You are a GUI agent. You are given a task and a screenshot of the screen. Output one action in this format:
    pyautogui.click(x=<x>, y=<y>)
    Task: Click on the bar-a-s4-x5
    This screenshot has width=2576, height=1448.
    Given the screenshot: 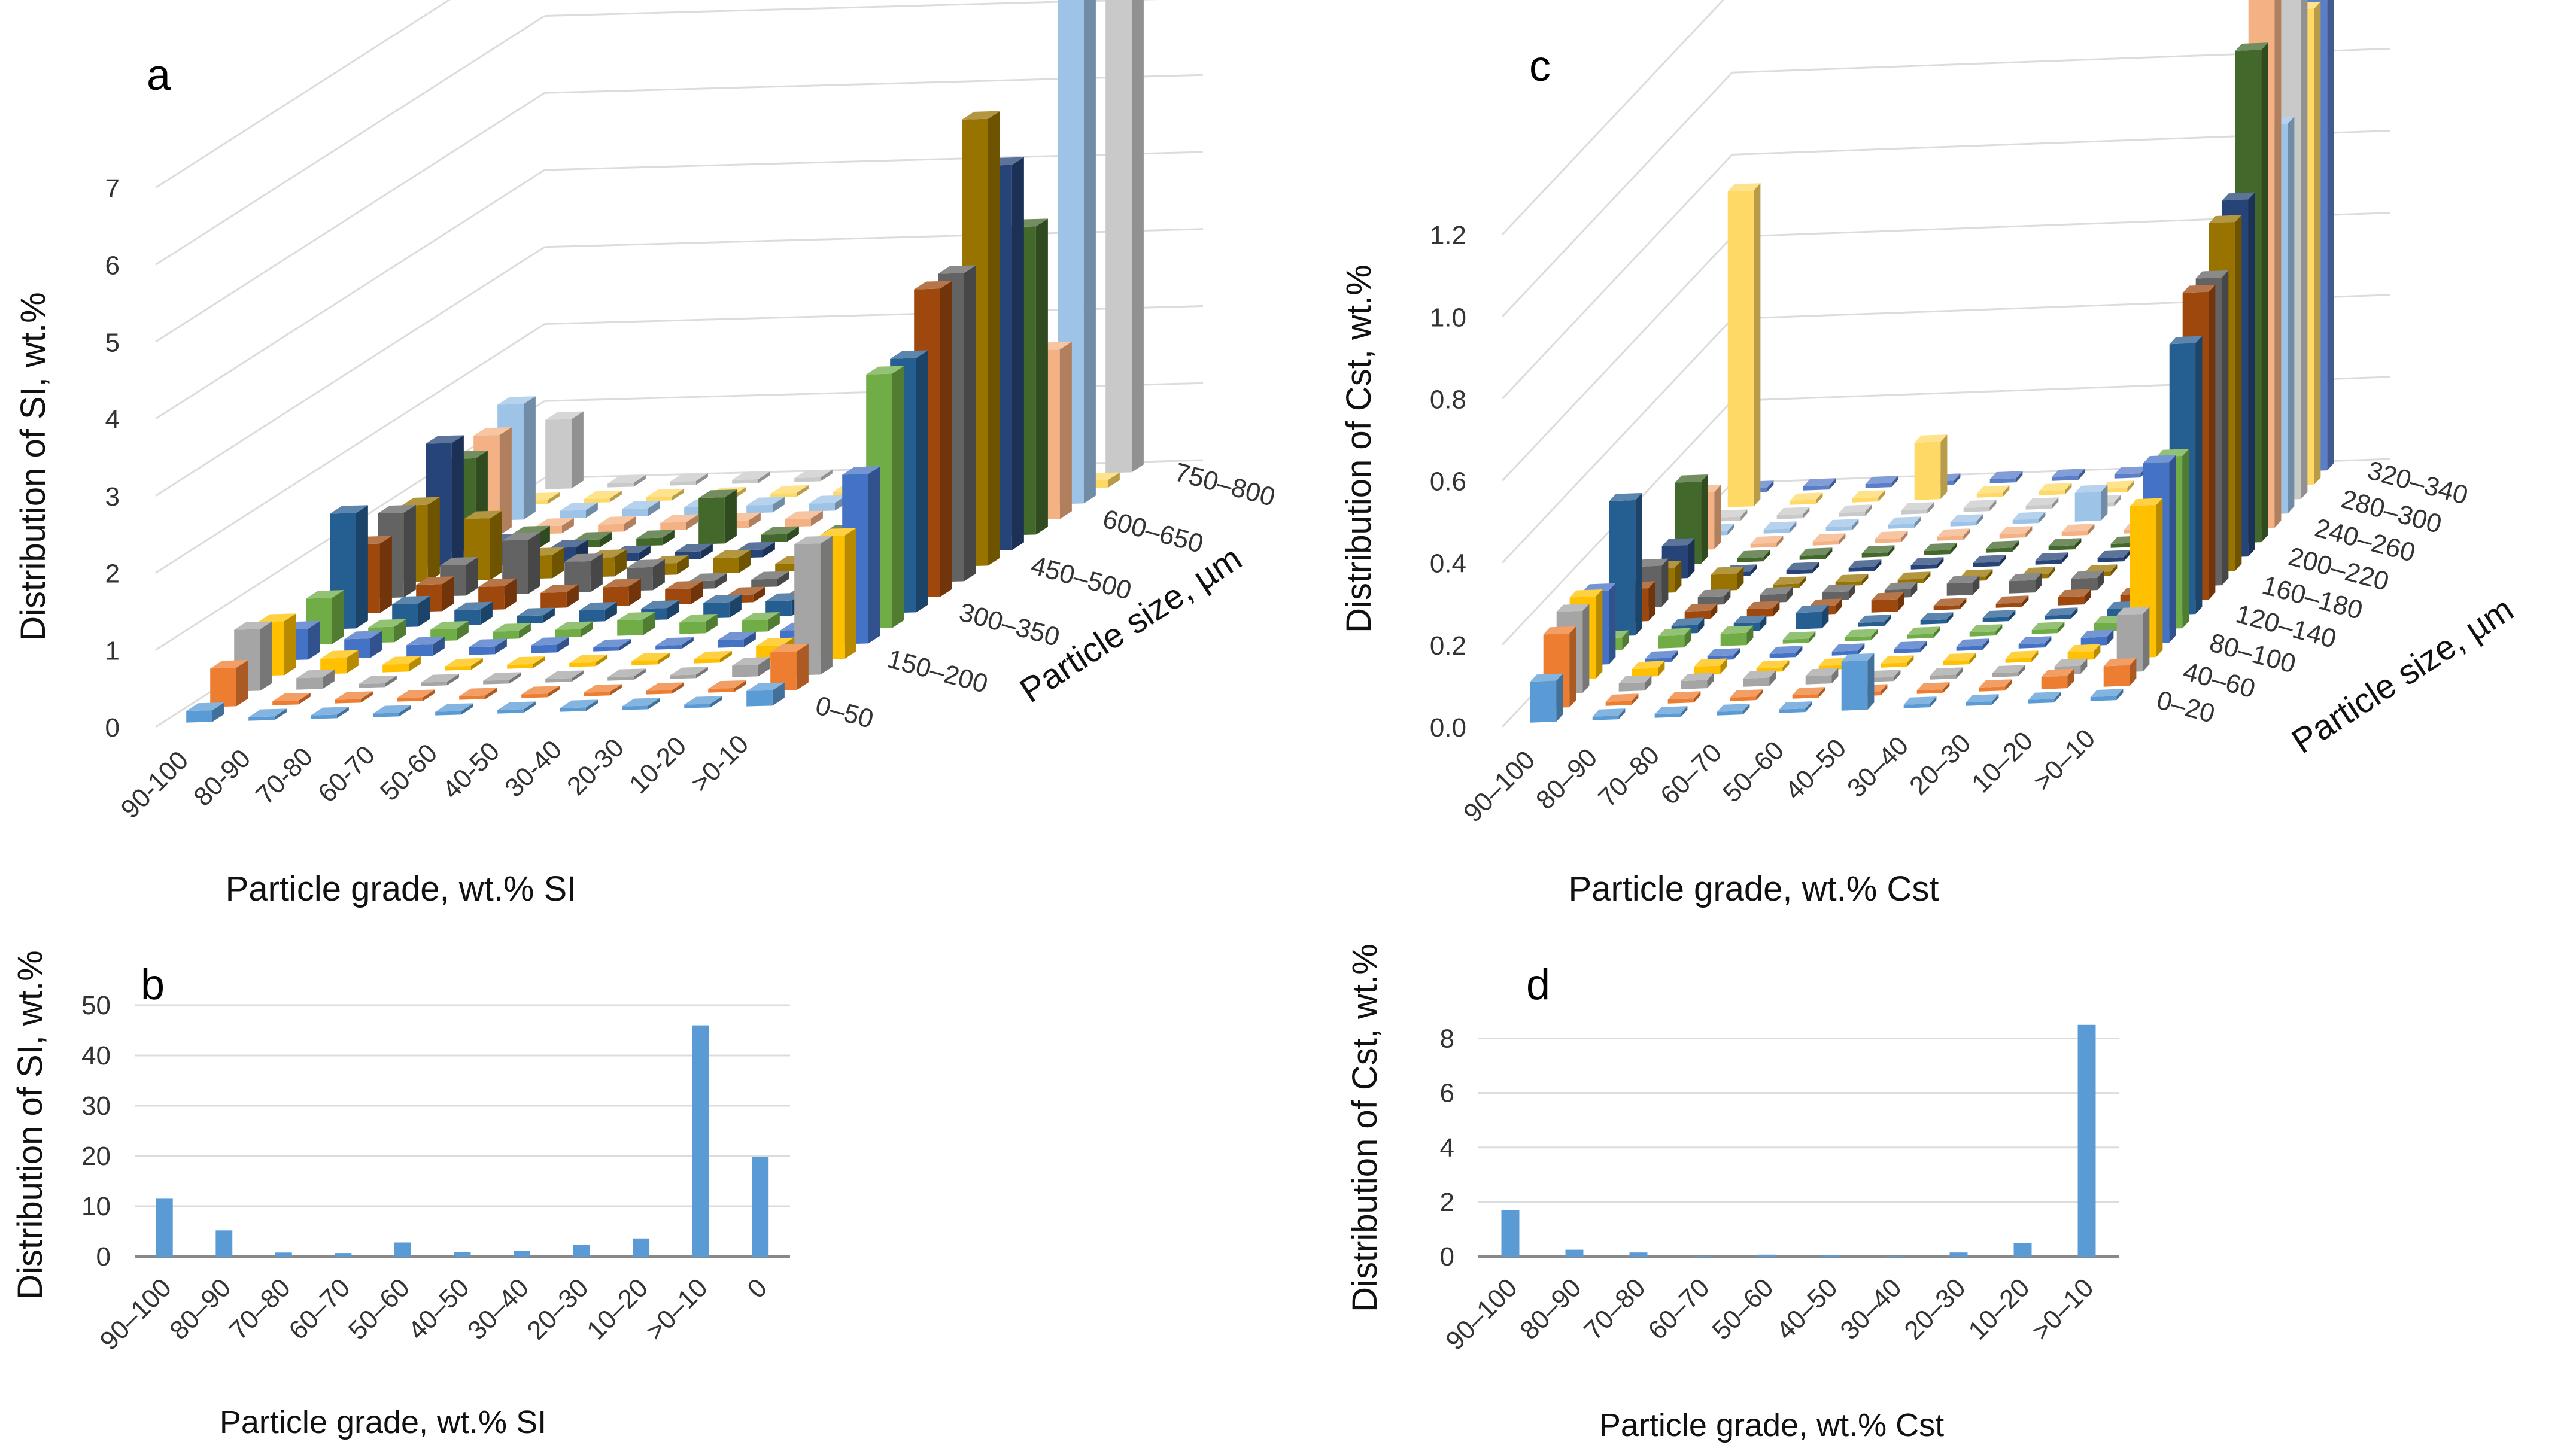 What is the action you would take?
    pyautogui.click(x=612, y=645)
    